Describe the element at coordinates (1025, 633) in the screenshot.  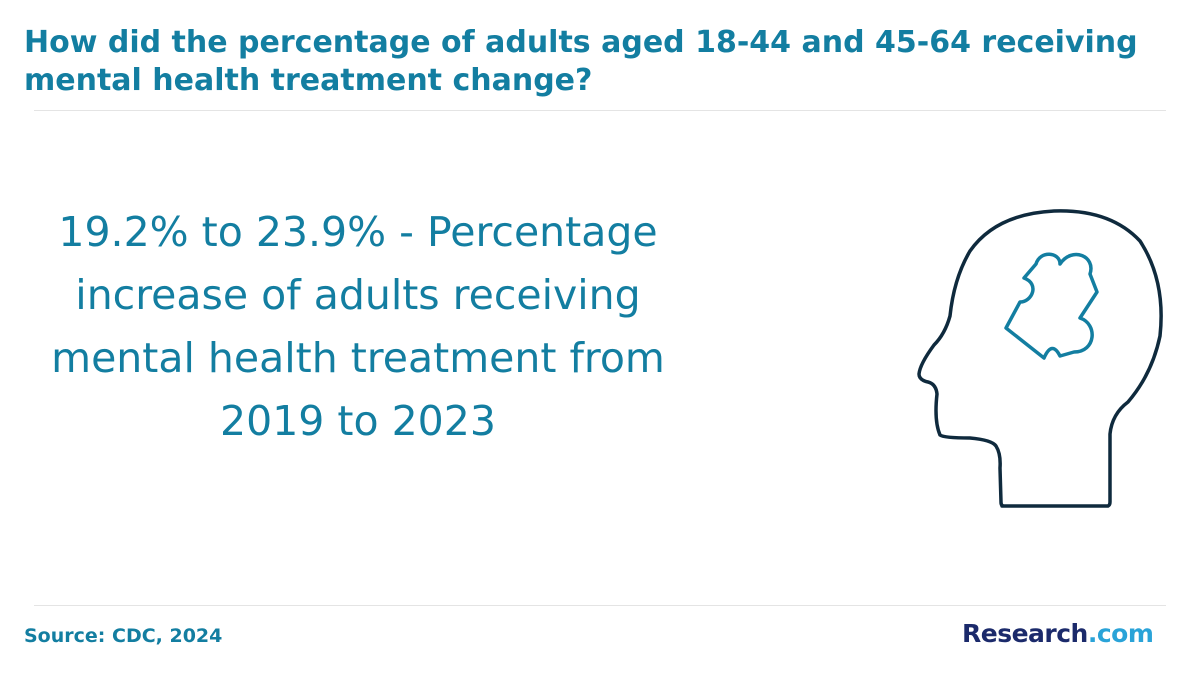
I see `logo-primary-text: Research` at that location.